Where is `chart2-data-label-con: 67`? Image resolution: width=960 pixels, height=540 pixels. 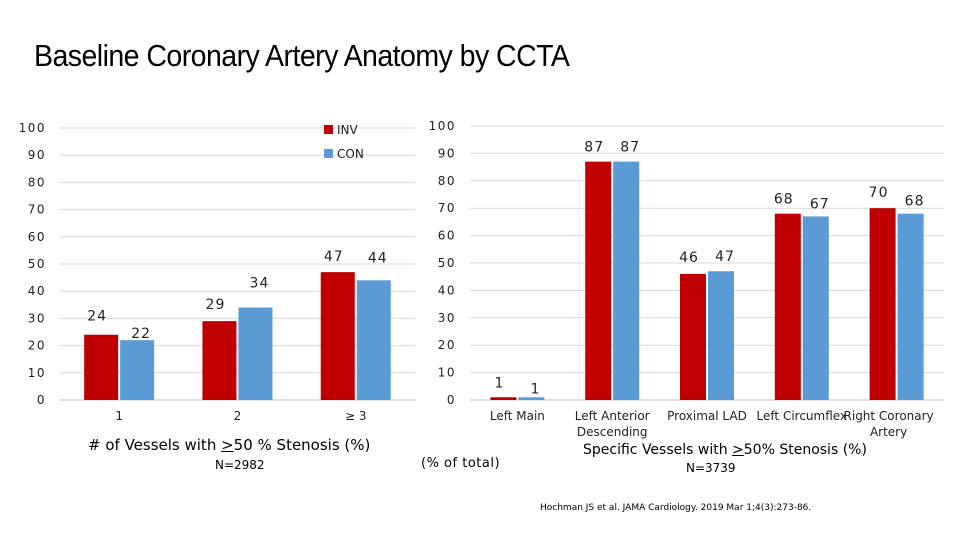 chart2-data-label-con: 67 is located at coordinates (820, 204).